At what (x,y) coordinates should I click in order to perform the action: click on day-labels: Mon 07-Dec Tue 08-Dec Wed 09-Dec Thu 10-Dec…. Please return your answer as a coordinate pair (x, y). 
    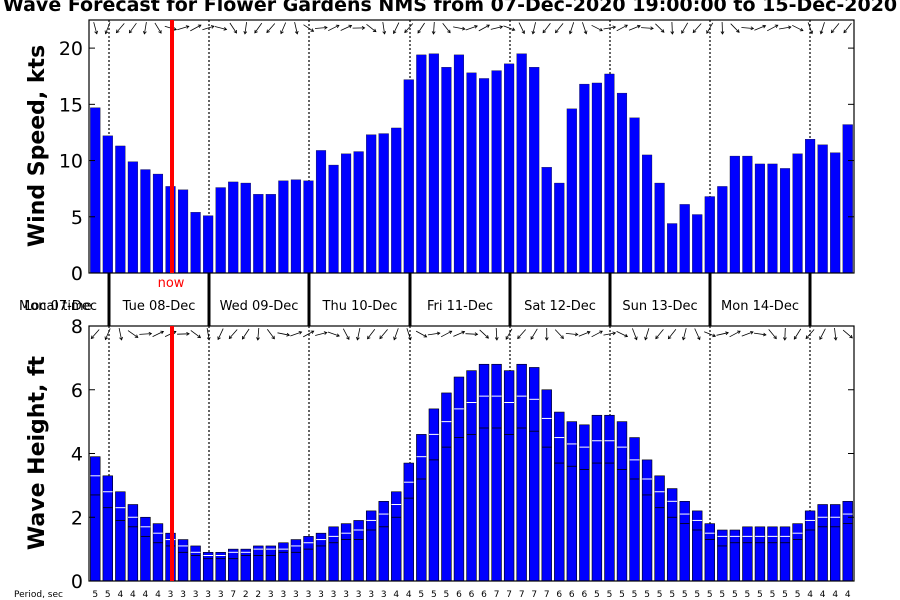
    Looking at the image, I should click on (409, 306).